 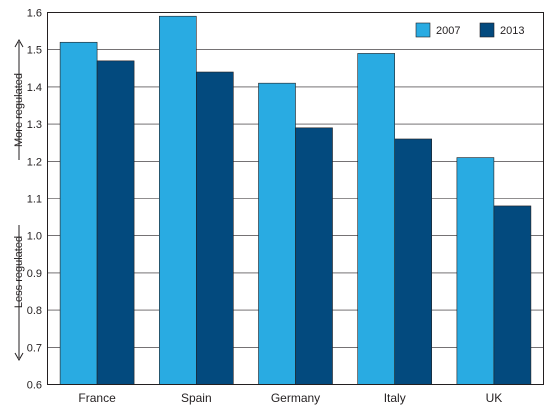 I want to click on y-tick-label: 0.8, so click(x=34, y=311).